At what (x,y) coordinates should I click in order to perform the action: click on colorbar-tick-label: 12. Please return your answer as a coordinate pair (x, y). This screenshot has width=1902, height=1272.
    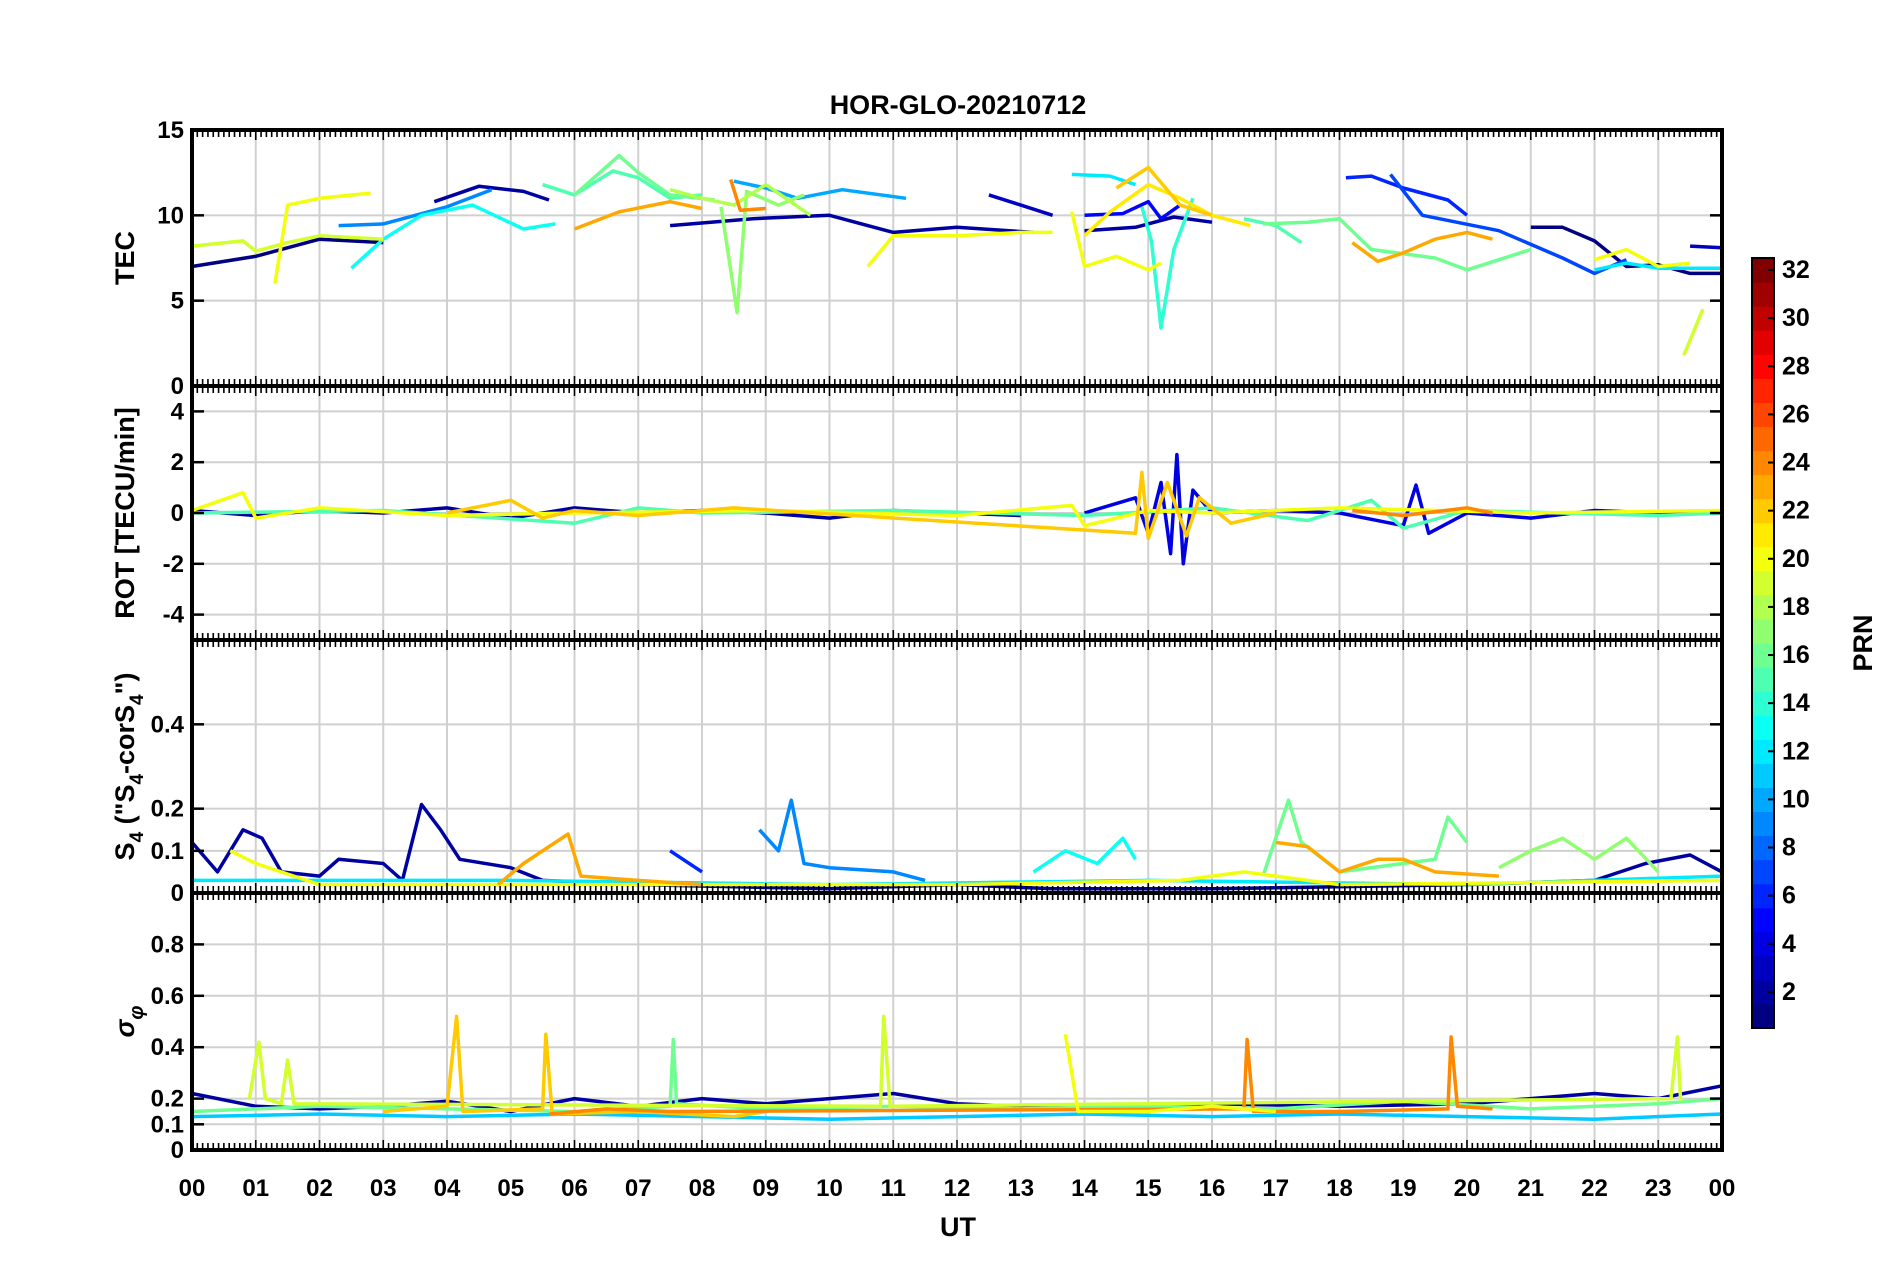
    Looking at the image, I should click on (1796, 751).